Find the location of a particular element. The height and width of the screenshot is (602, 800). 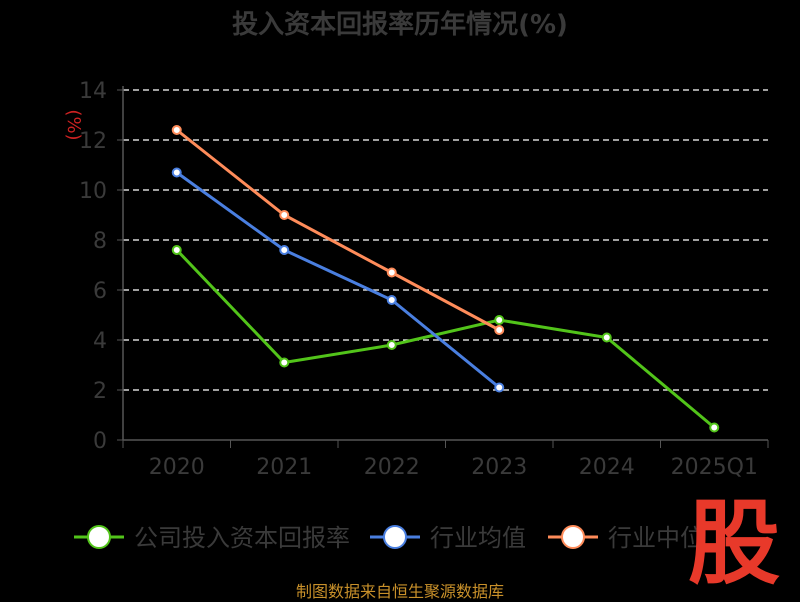

y-tick-label: 2 is located at coordinates (100, 391).